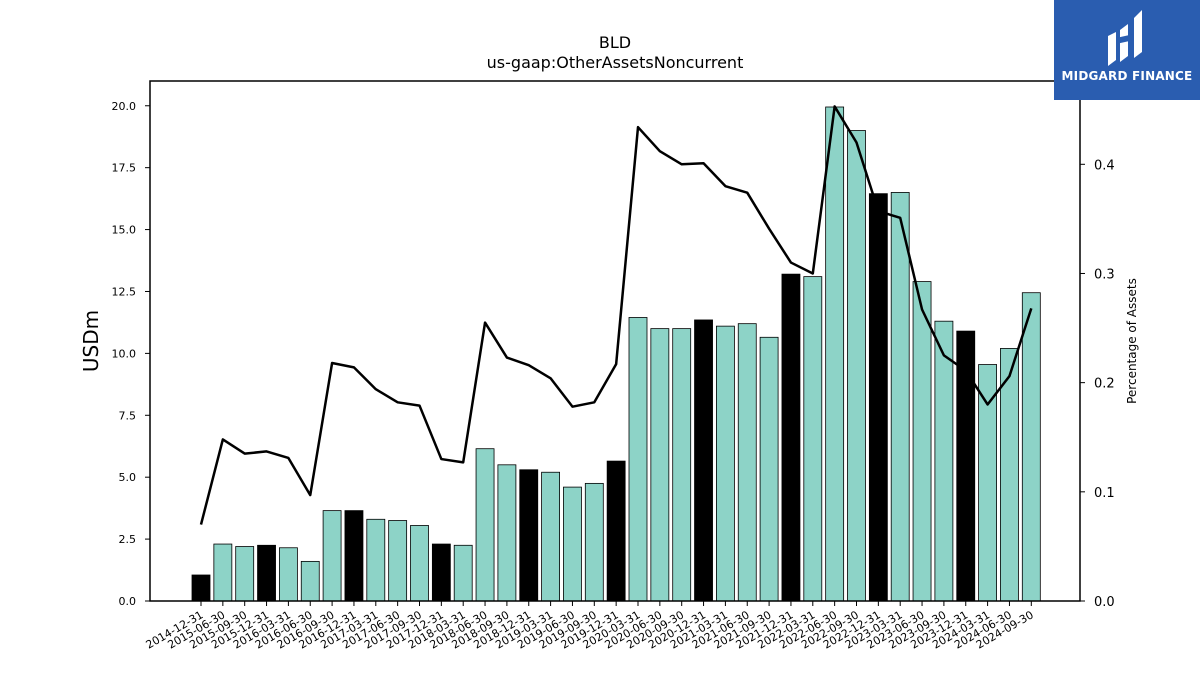 The height and width of the screenshot is (675, 1200). What do you see at coordinates (128, 539) in the screenshot?
I see `y-tick-label: 2.5` at bounding box center [128, 539].